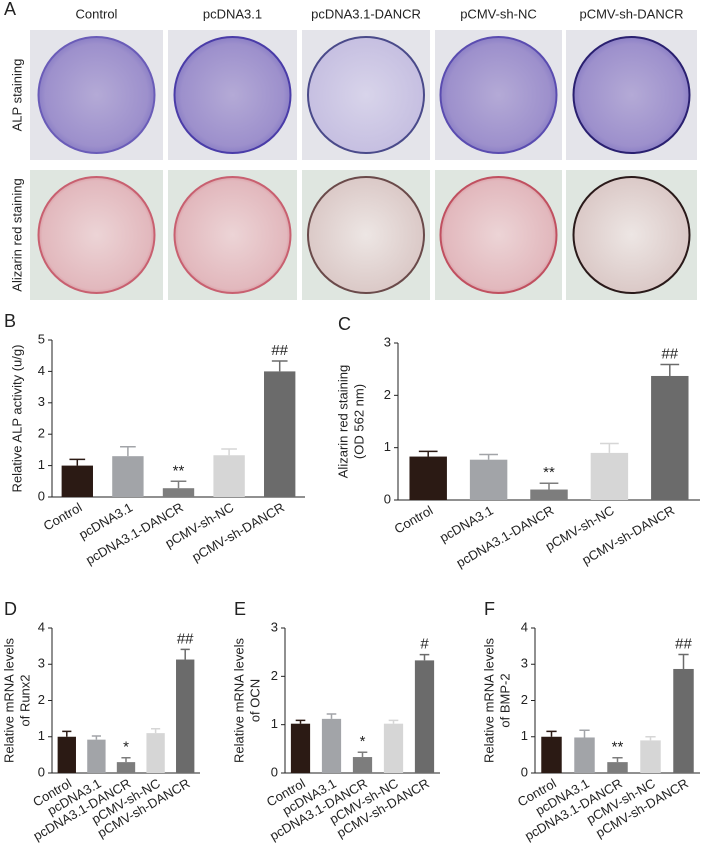  What do you see at coordinates (342, 421) in the screenshot?
I see `y-axis-label: Alizarin red staining` at bounding box center [342, 421].